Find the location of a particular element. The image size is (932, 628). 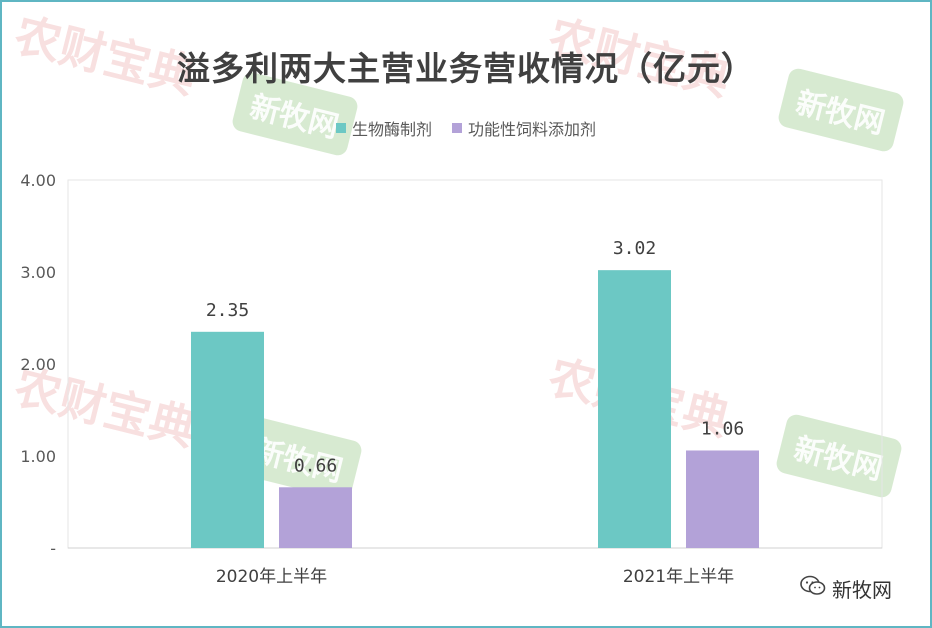

legend-label-feed-additive: 功能性饲料添加剂 is located at coordinates (532, 129).